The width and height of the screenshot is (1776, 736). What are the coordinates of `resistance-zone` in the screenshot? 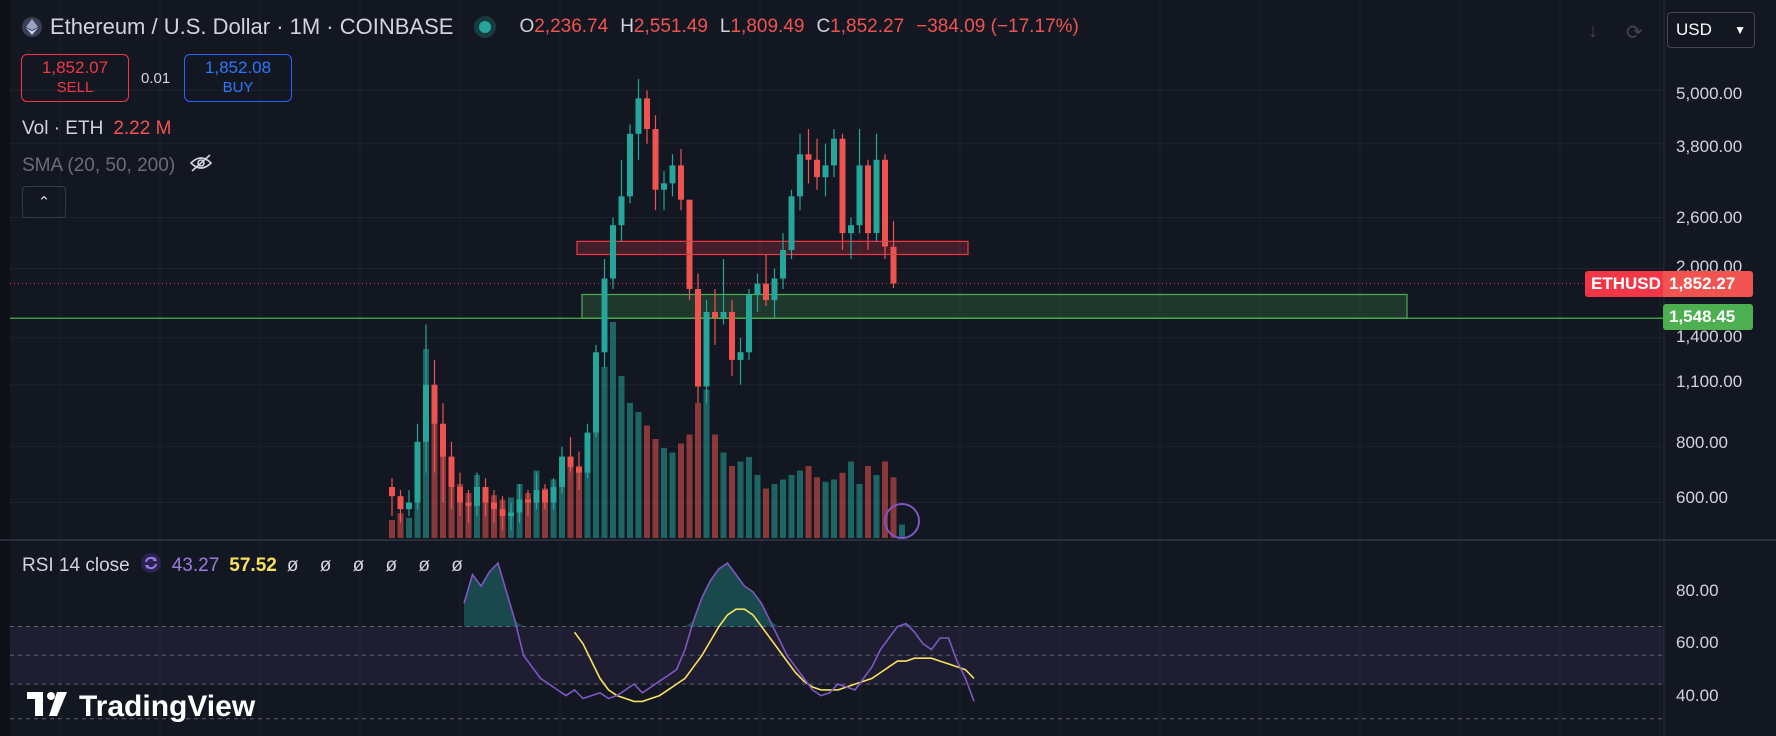 It's located at (772, 248).